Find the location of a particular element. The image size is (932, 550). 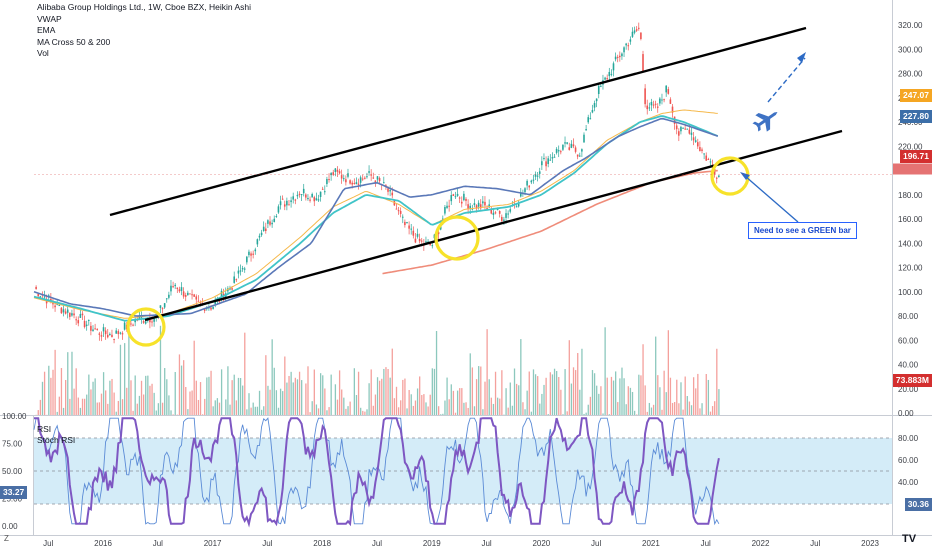

time-tick-label: 2019 is located at coordinates (432, 543).